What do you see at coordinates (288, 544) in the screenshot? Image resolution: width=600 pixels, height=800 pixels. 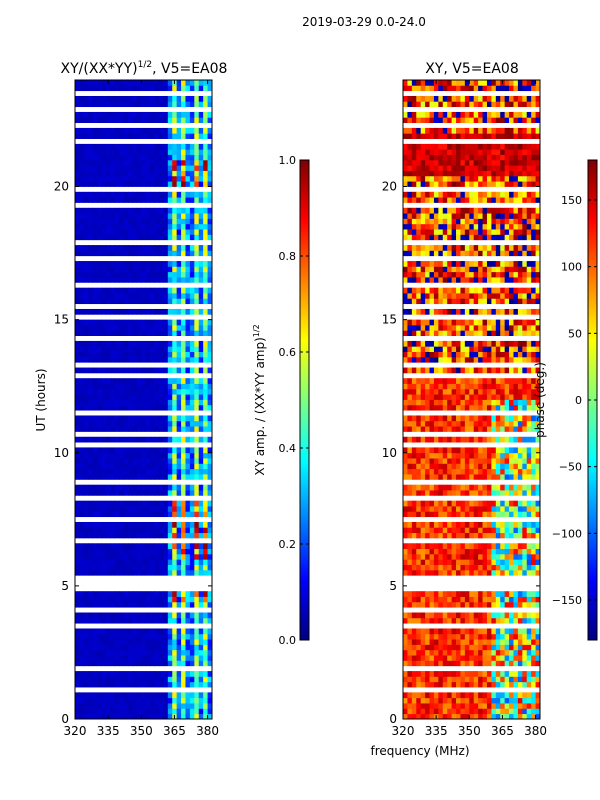 I see `colorbar-tick-label: 0.2` at bounding box center [288, 544].